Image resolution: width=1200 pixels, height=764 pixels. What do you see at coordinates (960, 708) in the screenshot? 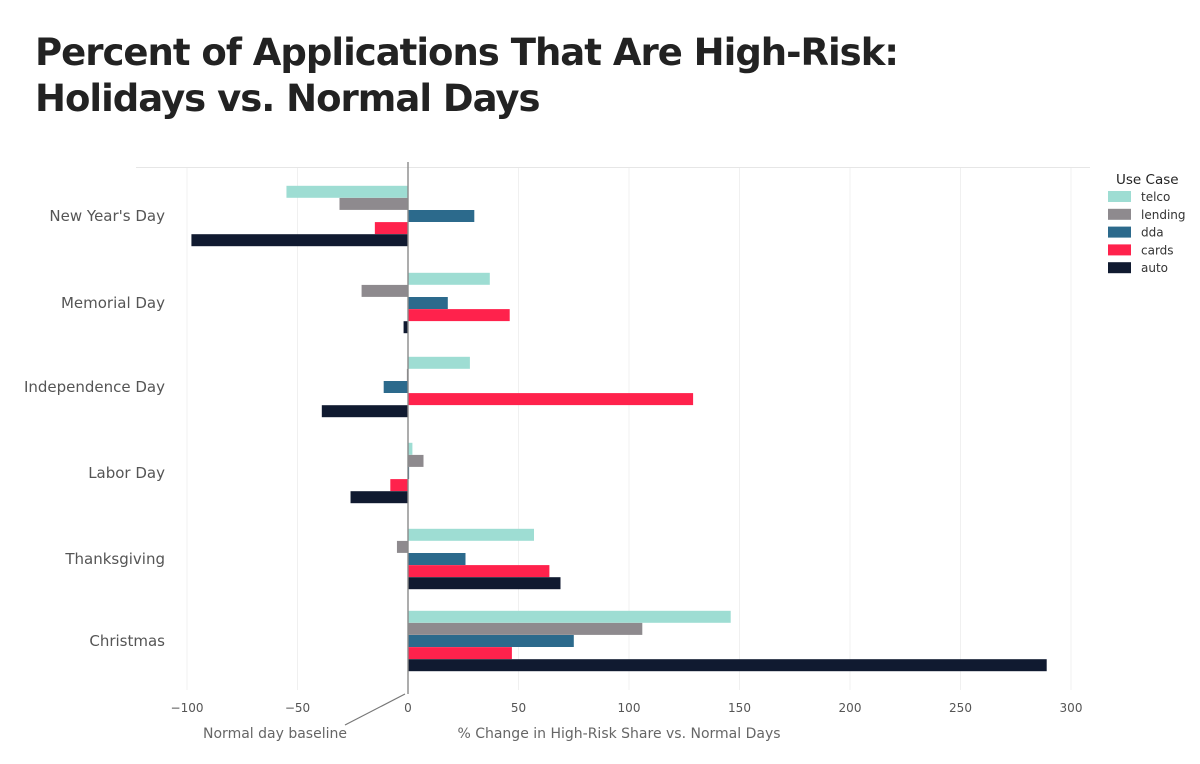
I see `x-tick-label: 250` at bounding box center [960, 708].